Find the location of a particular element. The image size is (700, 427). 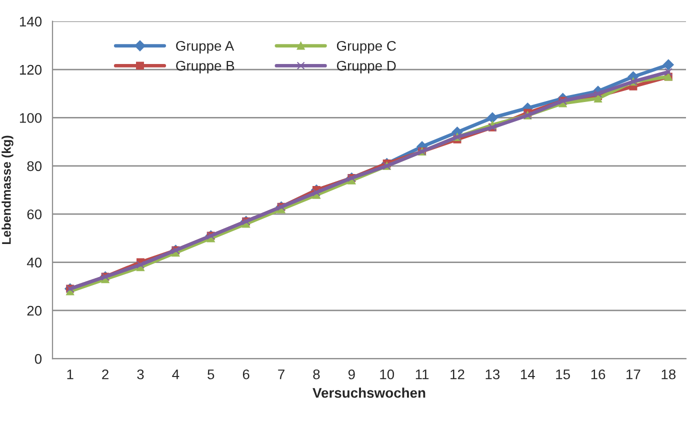

y-tick-label: 40 is located at coordinates (34, 263).